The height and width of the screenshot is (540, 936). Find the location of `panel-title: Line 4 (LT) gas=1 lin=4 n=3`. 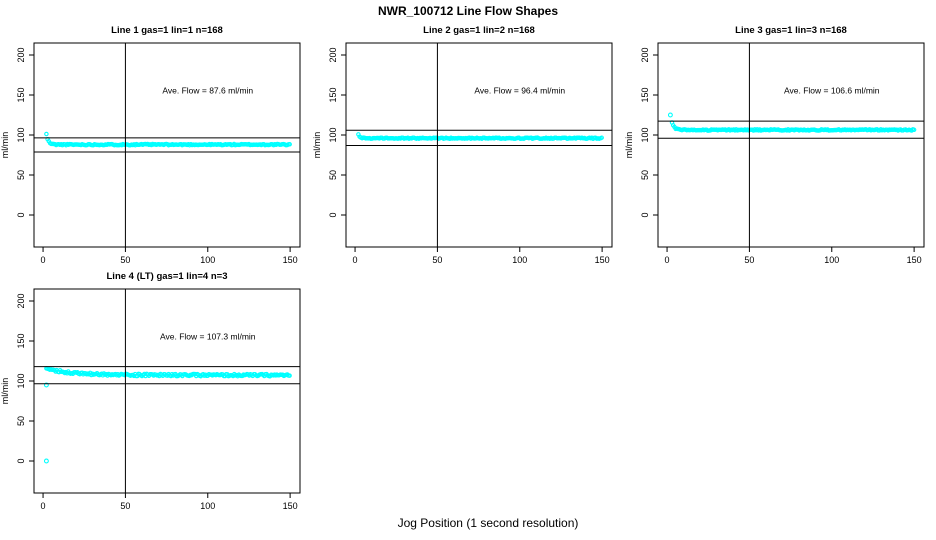

panel-title: Line 4 (LT) gas=1 lin=4 n=3 is located at coordinates (167, 276).